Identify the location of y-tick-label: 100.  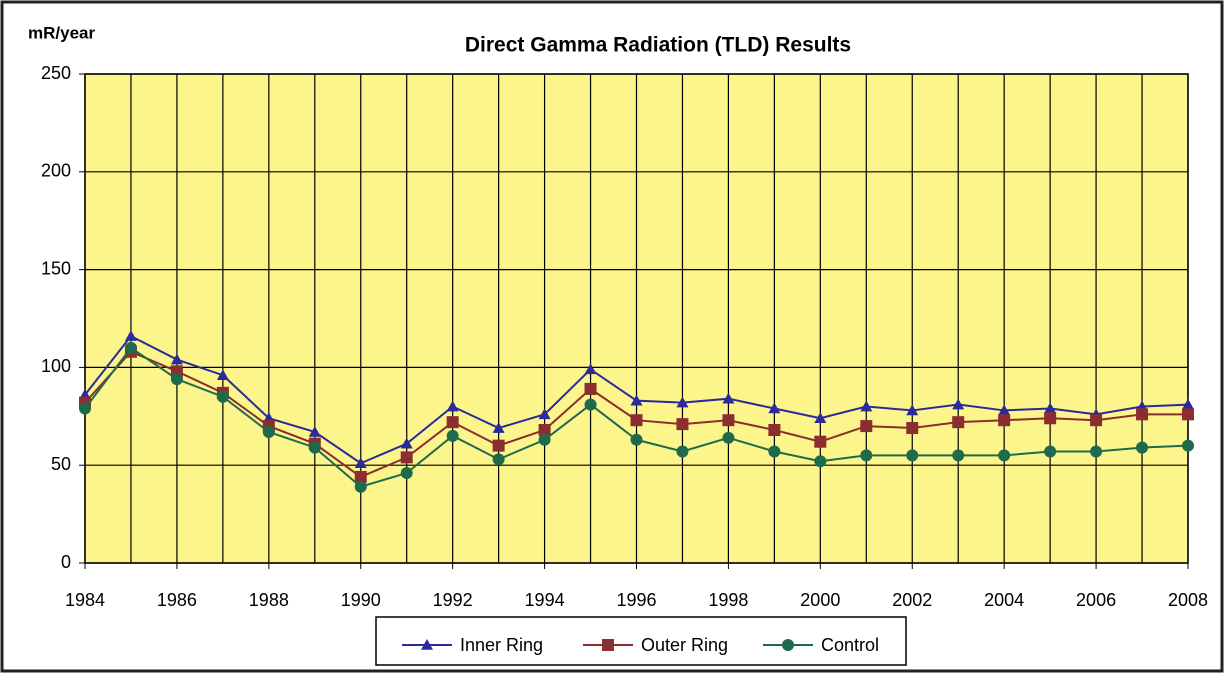
(56, 366).